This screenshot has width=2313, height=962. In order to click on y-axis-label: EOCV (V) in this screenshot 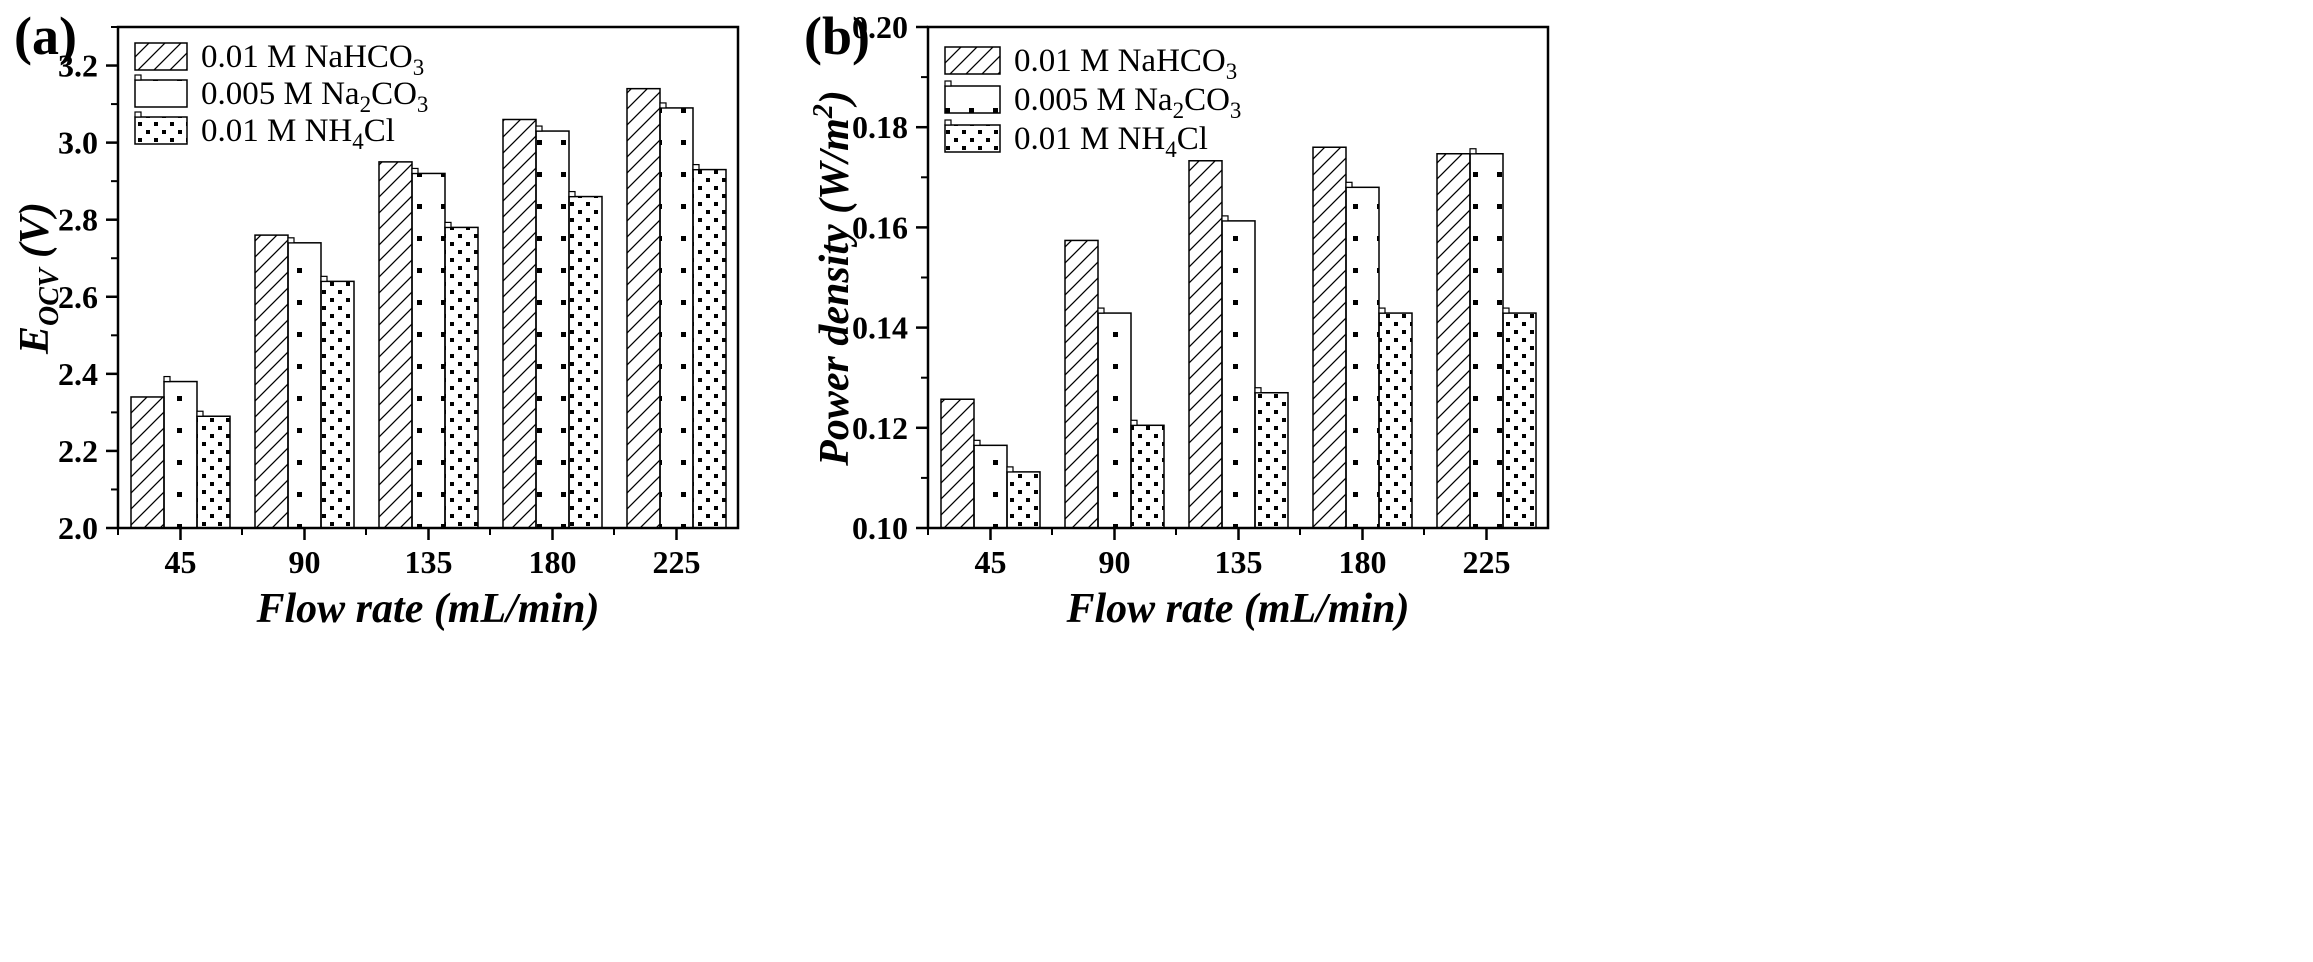, I will do `click(38, 278)`.